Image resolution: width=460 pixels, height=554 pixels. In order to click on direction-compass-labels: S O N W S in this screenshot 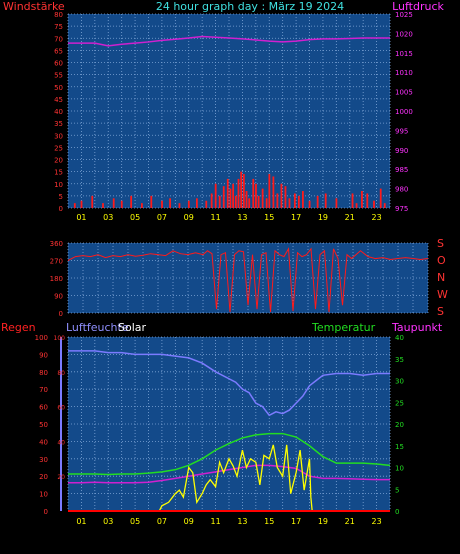, I will do `click(442, 277)`.